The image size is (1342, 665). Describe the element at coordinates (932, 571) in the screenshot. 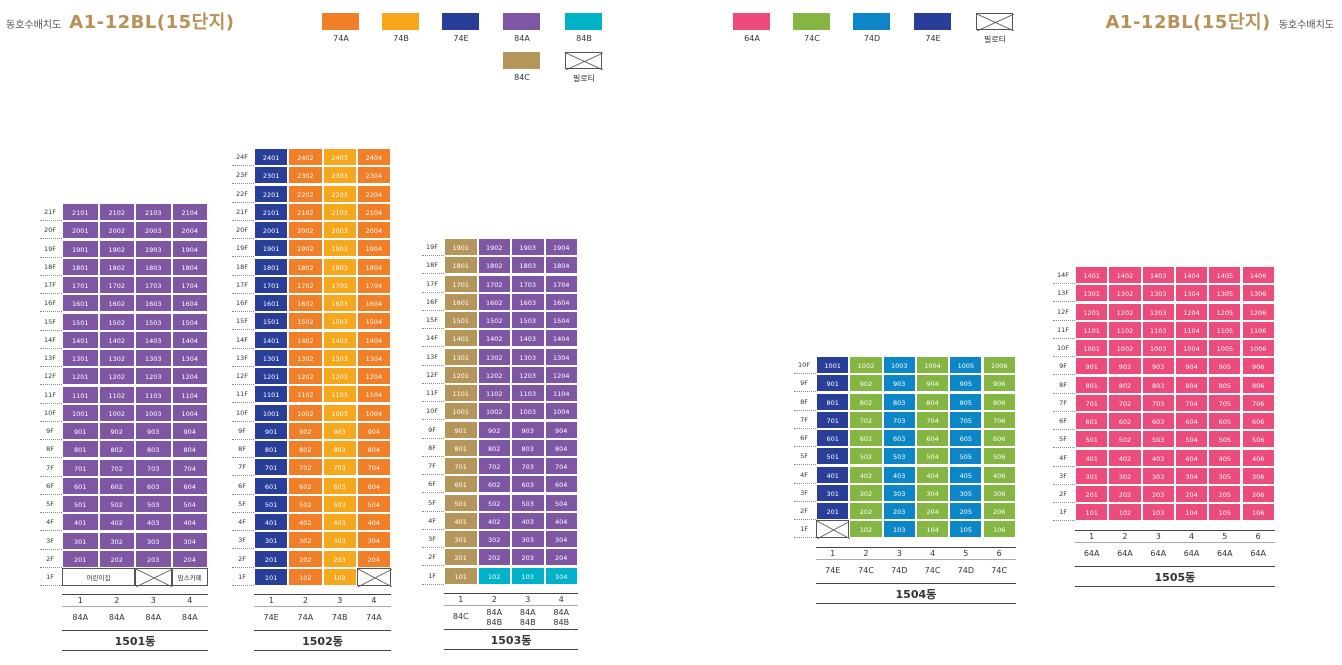

I see `line-type-label: 74C` at that location.